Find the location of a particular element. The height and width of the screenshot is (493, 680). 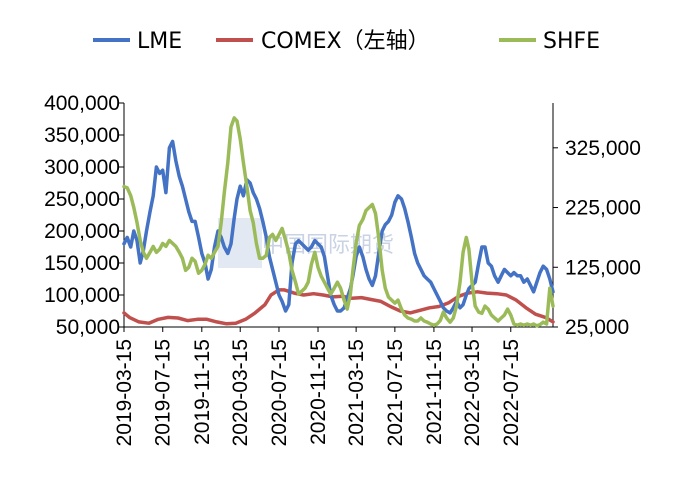

x-tick-label: 2019-11-15 is located at coordinates (202, 392).